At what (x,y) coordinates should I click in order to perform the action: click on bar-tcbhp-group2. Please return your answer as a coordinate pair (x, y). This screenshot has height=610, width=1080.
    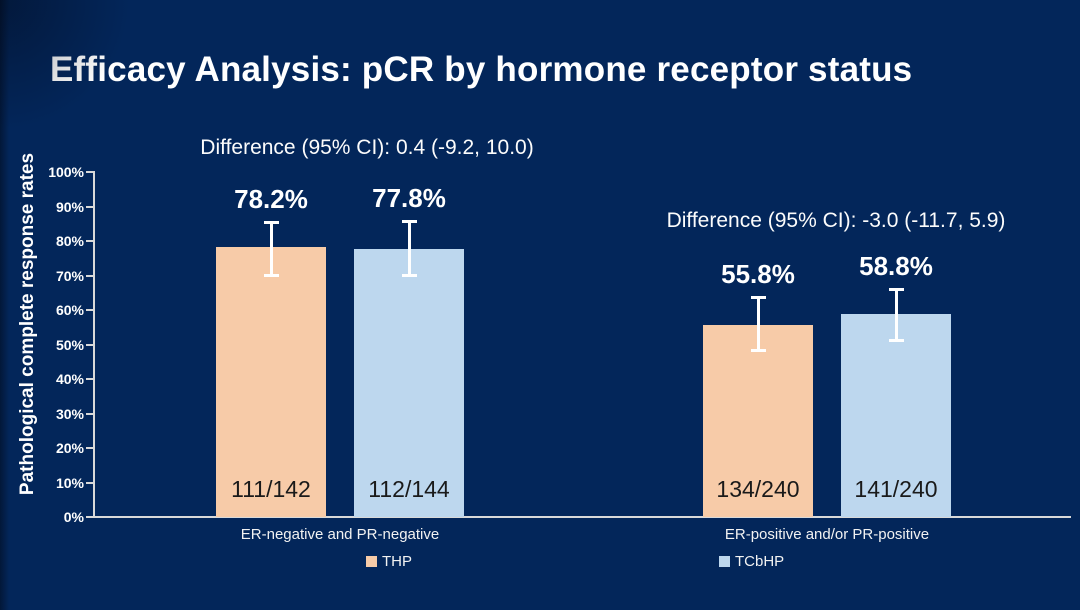
    Looking at the image, I should click on (896, 415).